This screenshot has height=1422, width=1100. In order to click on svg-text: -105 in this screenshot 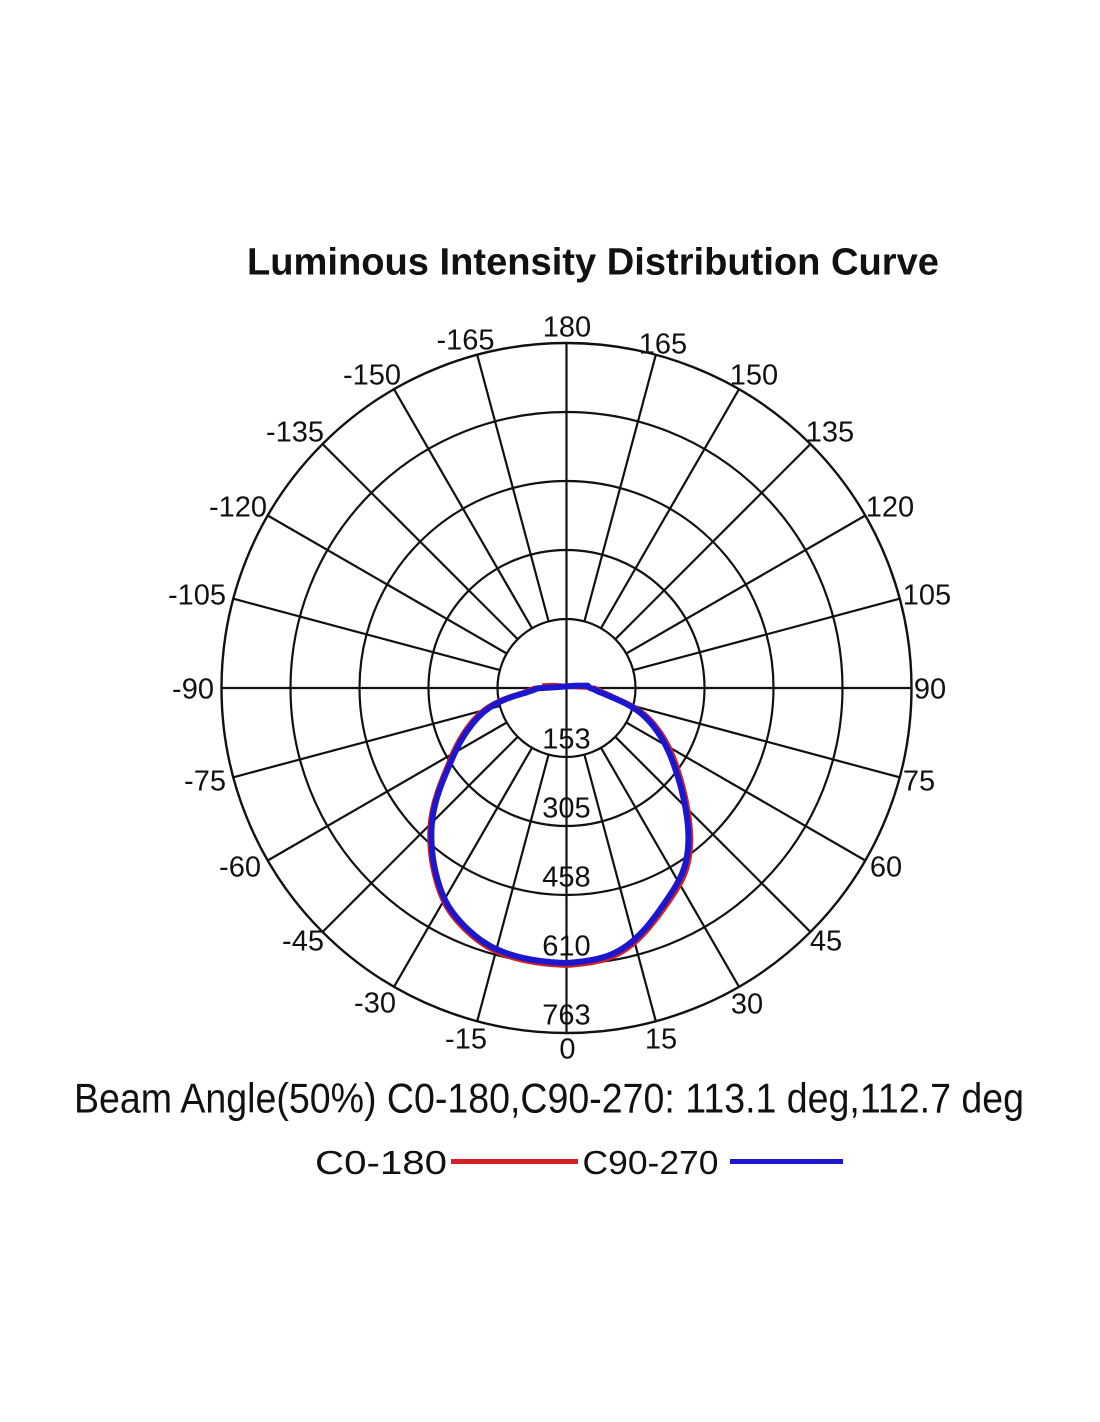, I will do `click(197, 596)`.